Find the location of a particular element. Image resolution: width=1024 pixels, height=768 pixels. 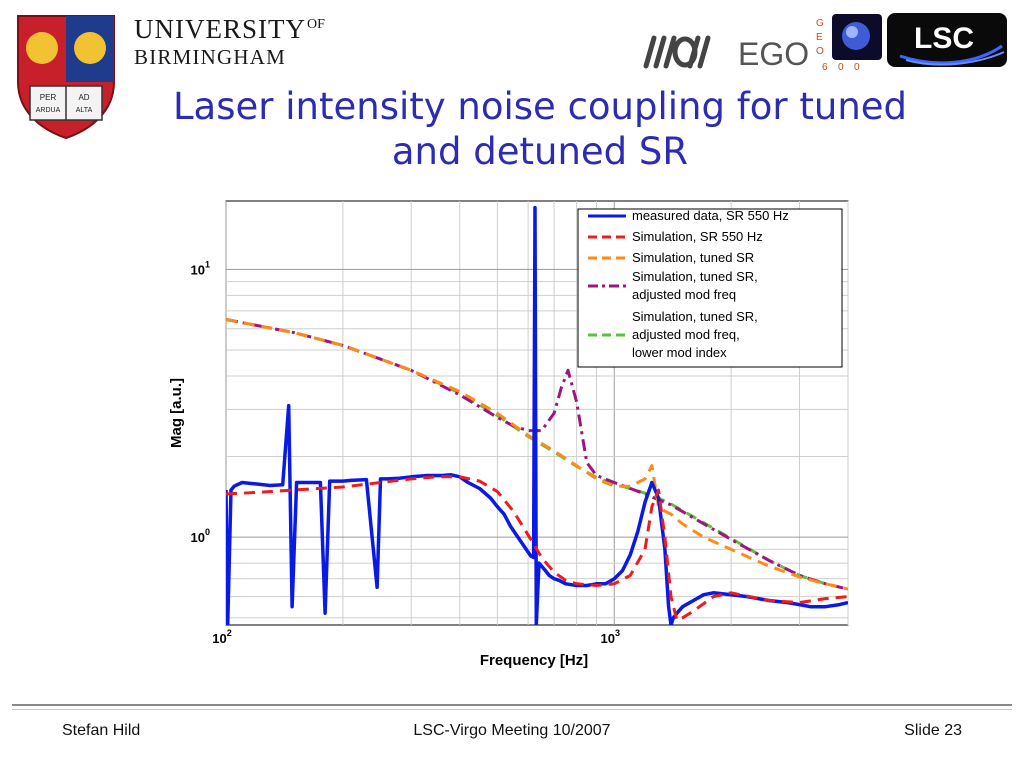

geo-letter-e: E is located at coordinates (819, 37).